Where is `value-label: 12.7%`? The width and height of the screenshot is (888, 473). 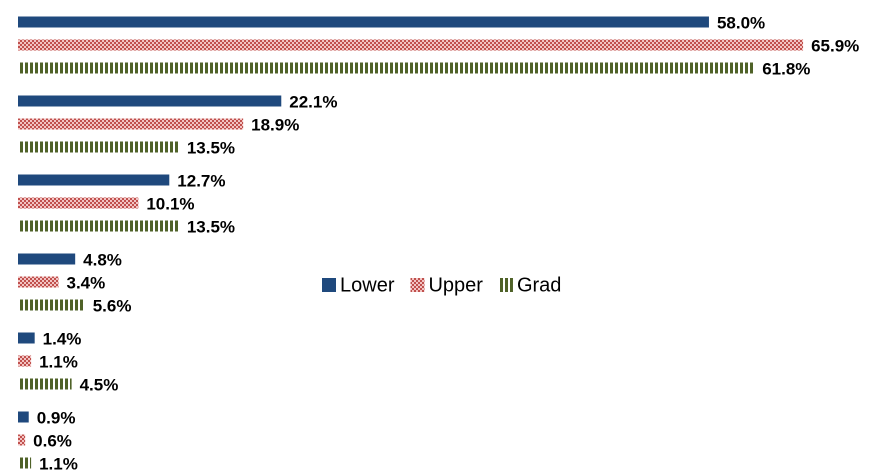 value-label: 12.7% is located at coordinates (201, 180).